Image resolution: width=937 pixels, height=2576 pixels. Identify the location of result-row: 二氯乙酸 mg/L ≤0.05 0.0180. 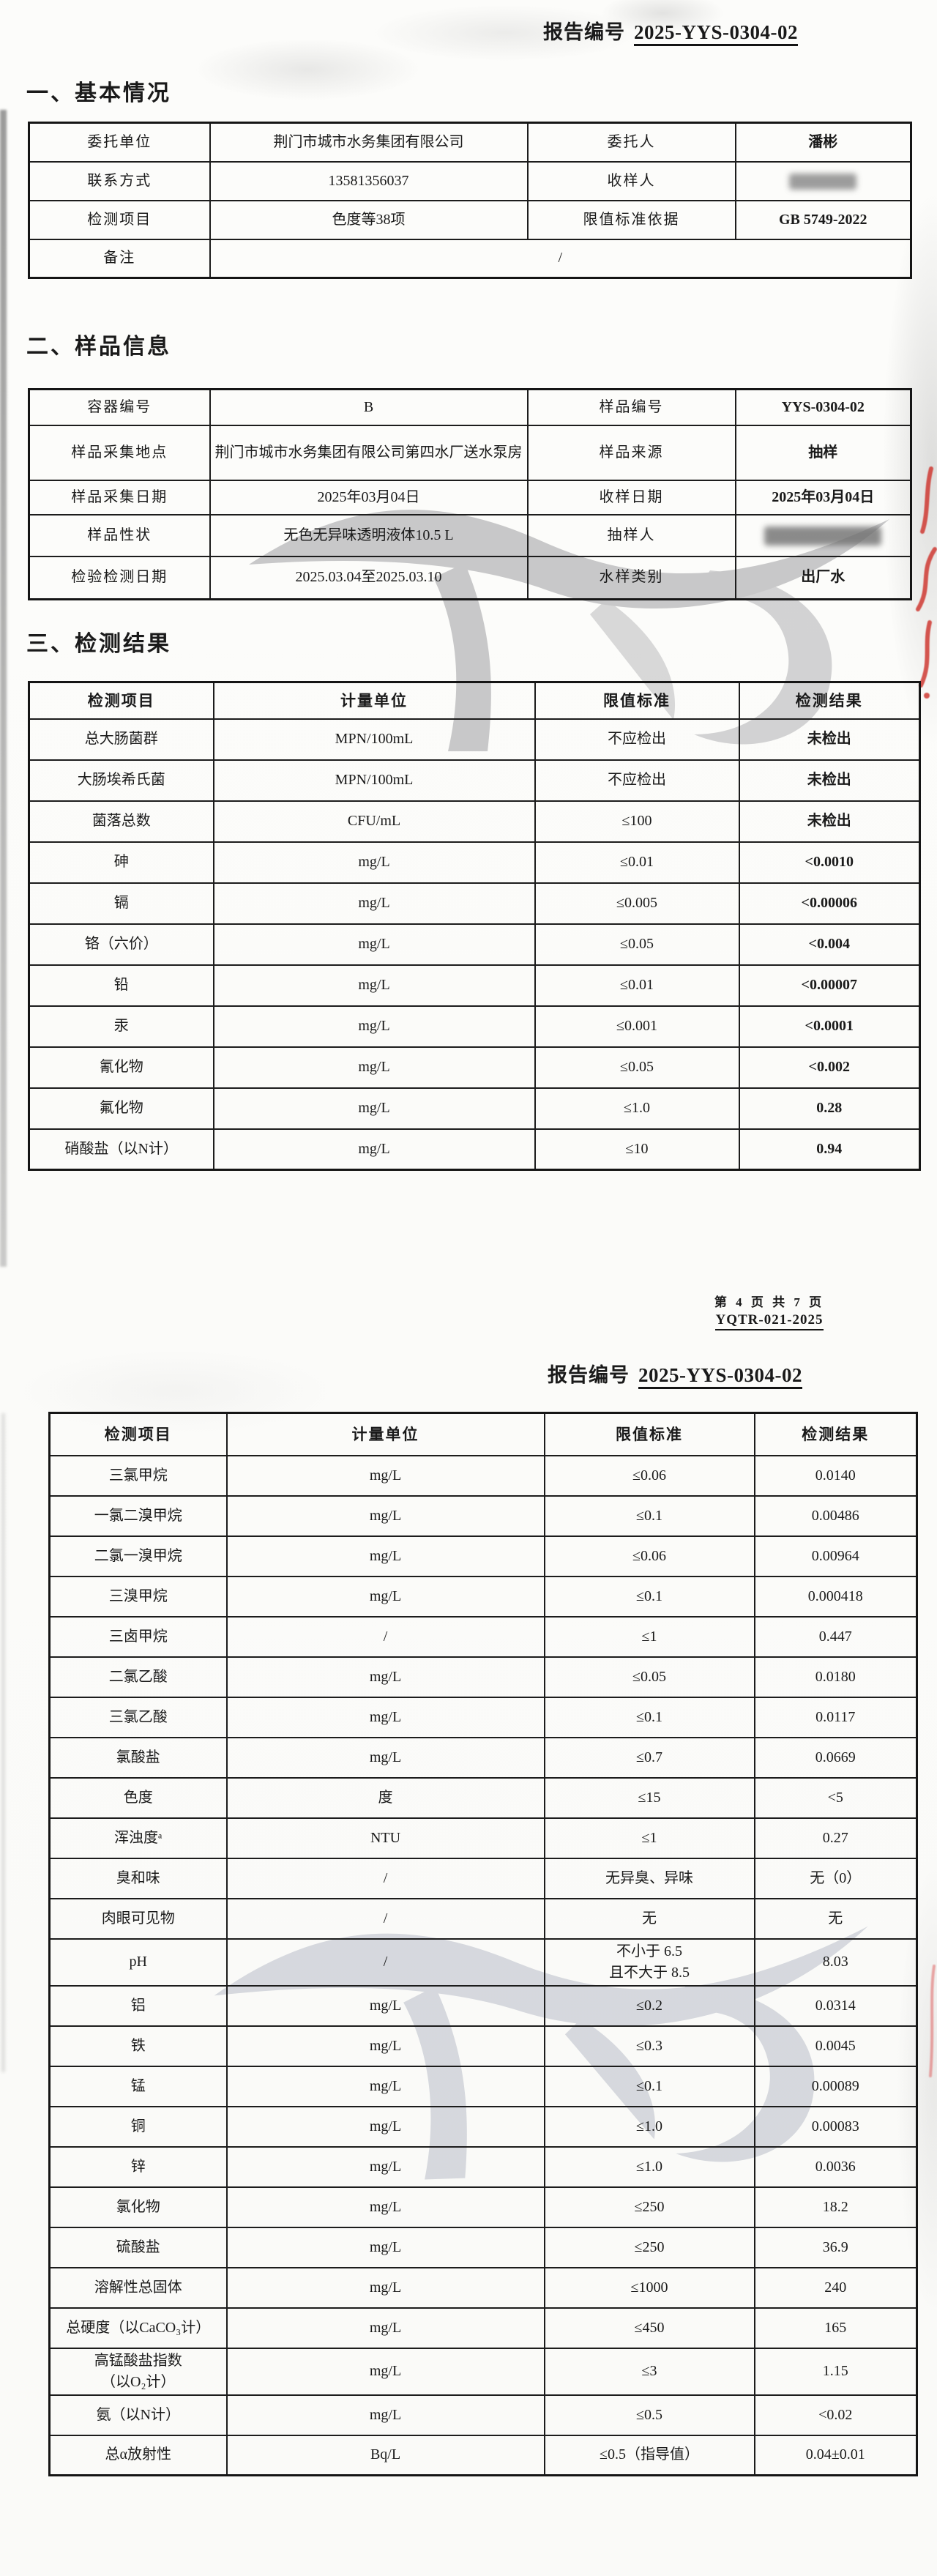
(483, 1677).